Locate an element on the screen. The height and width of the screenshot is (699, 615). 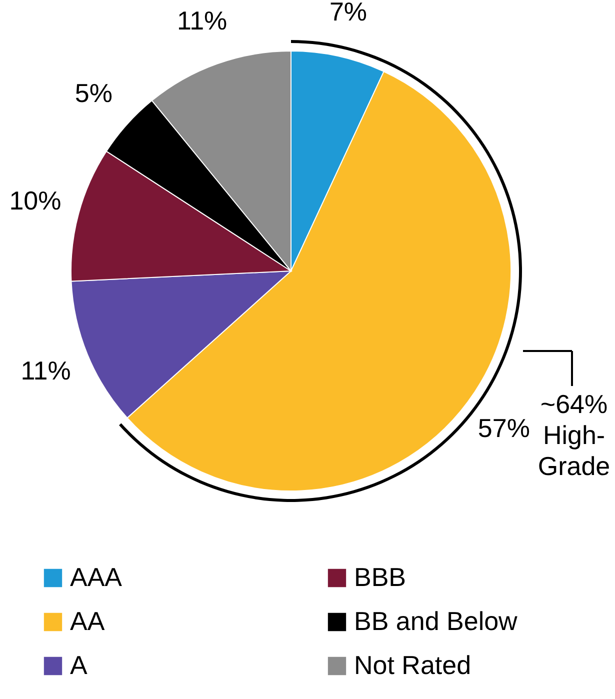
legend-label: BBB is located at coordinates (380, 577).